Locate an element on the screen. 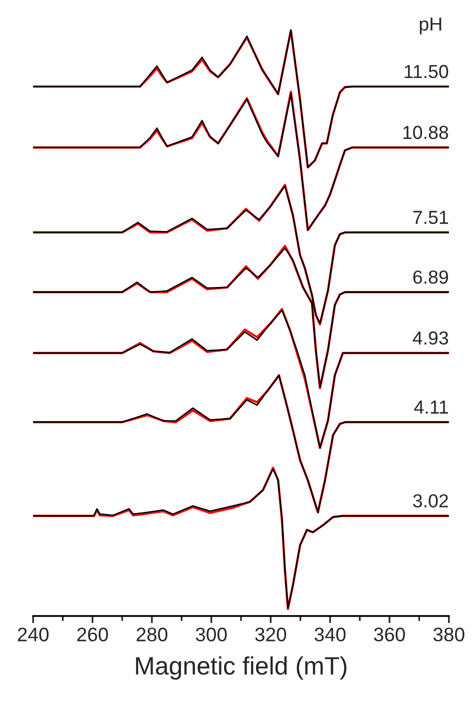 This screenshot has height=711, width=473. x-tick-label: 380 is located at coordinates (448, 635).